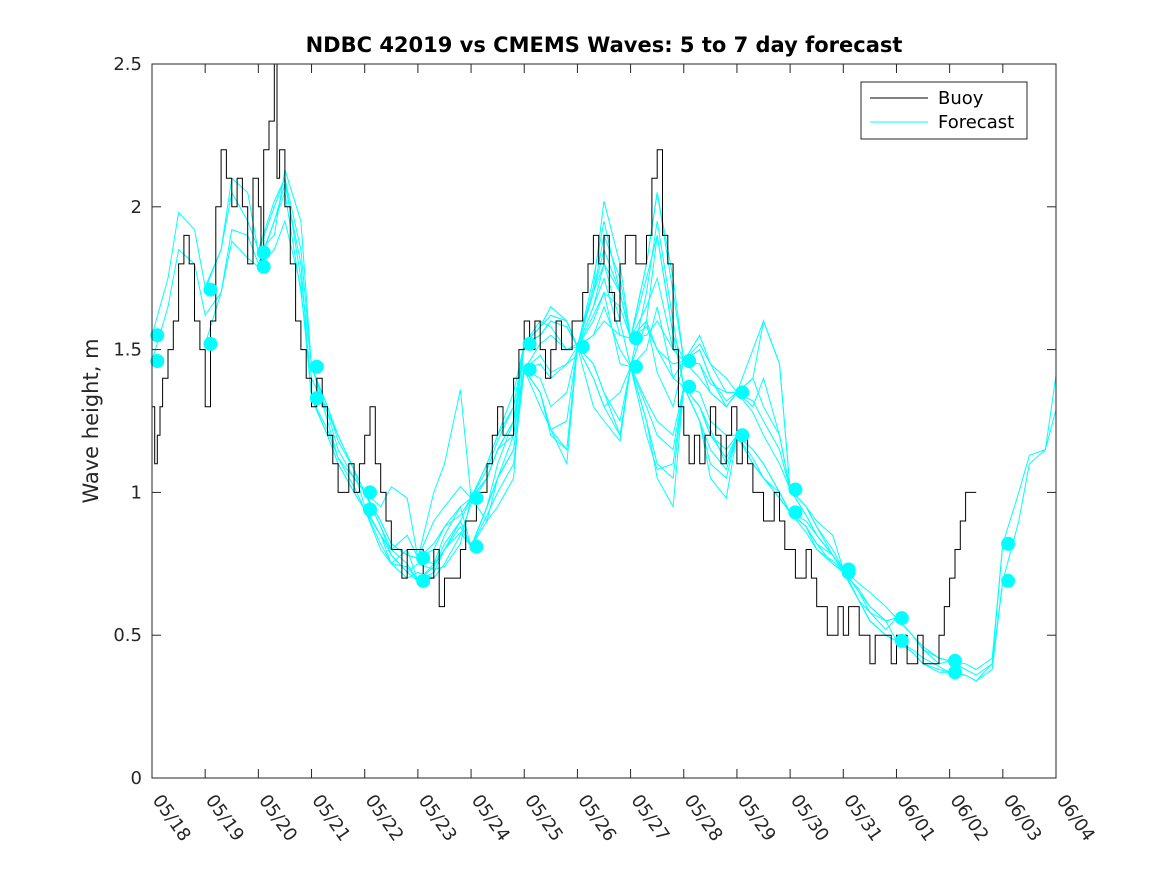 The width and height of the screenshot is (1167, 875). Describe the element at coordinates (976, 122) in the screenshot. I see `legend-forecast-label: Forecast` at that location.